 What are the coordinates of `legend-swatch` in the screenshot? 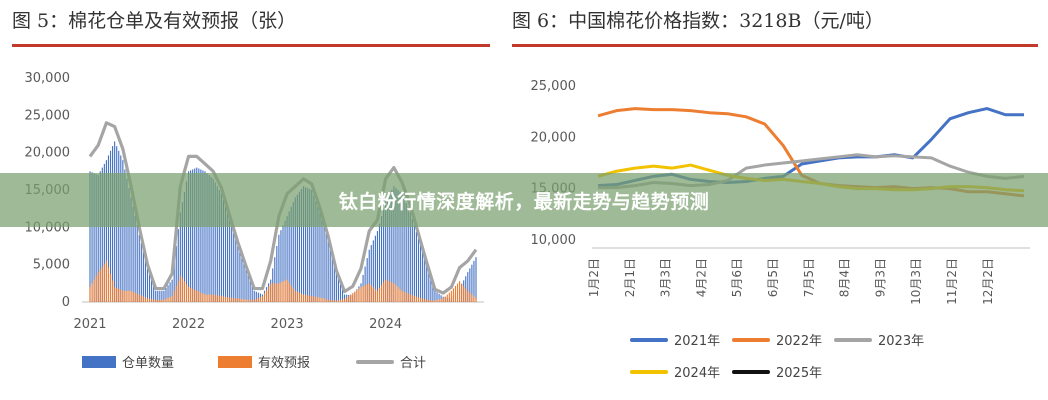 It's located at (751, 371).